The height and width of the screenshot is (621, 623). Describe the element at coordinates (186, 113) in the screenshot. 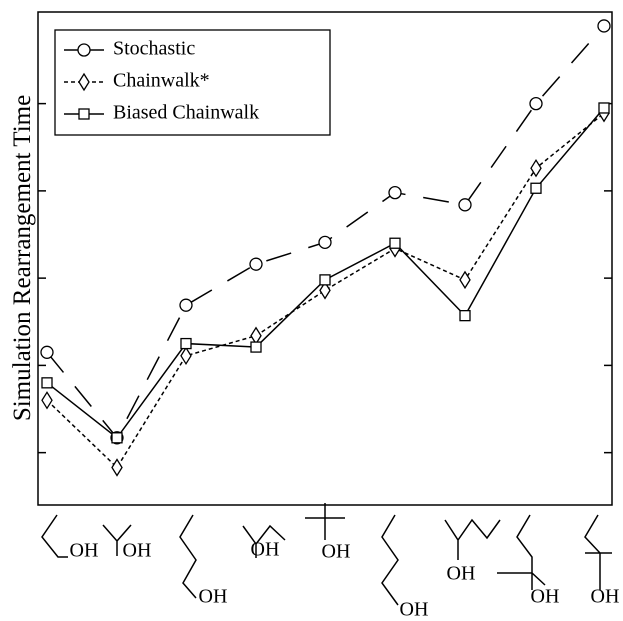

I see `legend-label: Biased Chainwalk` at that location.